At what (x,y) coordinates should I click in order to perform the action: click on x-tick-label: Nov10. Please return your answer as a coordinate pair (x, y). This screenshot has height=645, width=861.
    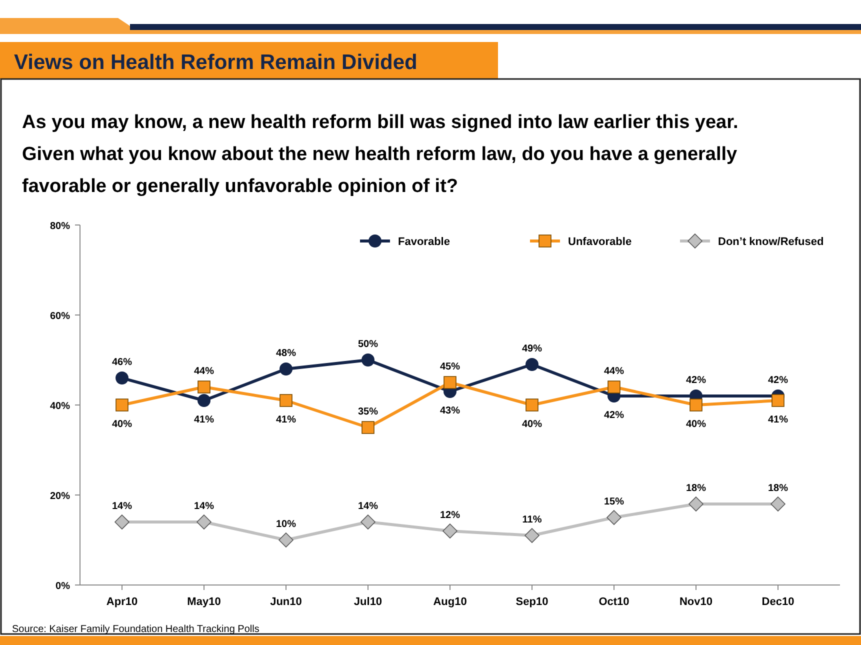
    Looking at the image, I should click on (696, 602).